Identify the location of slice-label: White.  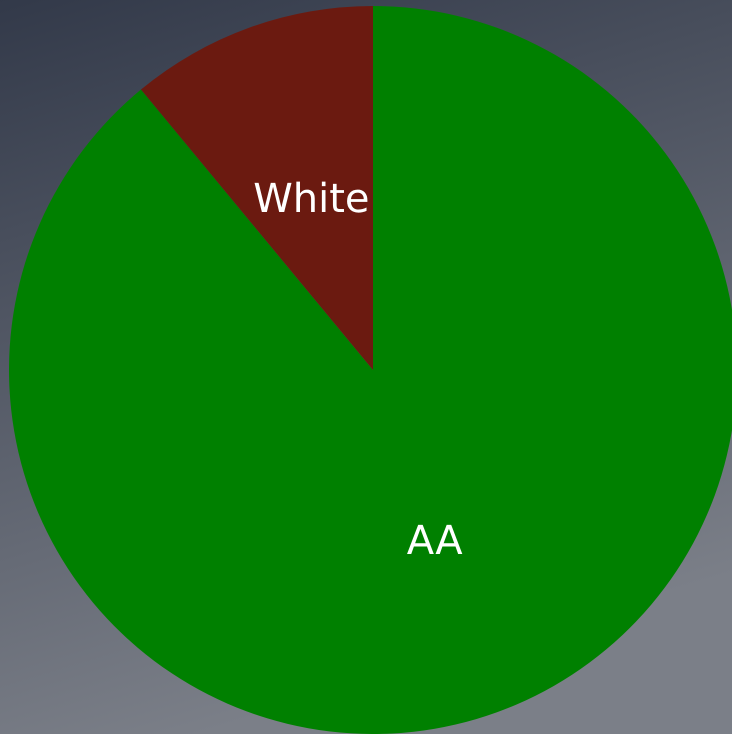
(311, 199).